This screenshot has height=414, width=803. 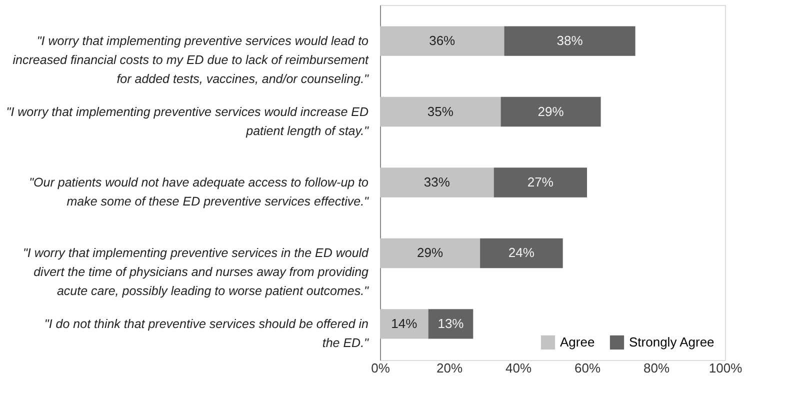 I want to click on data-label: 24%, so click(x=521, y=252).